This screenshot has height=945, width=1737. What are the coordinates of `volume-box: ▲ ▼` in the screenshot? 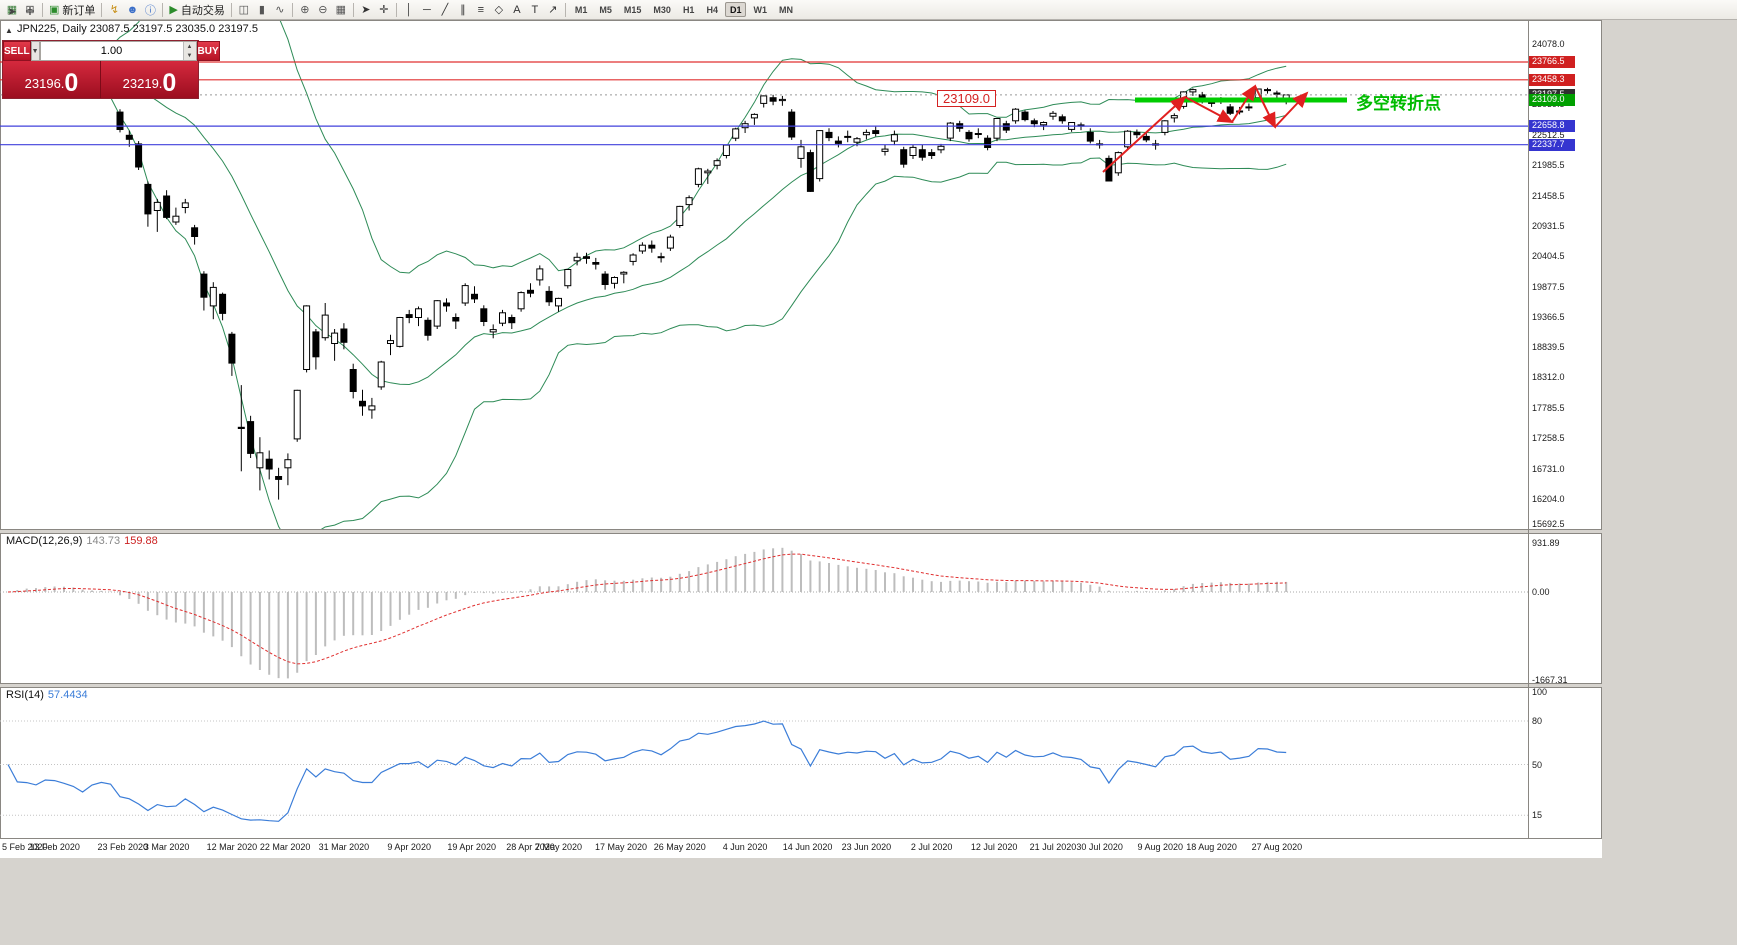 It's located at (118, 51).